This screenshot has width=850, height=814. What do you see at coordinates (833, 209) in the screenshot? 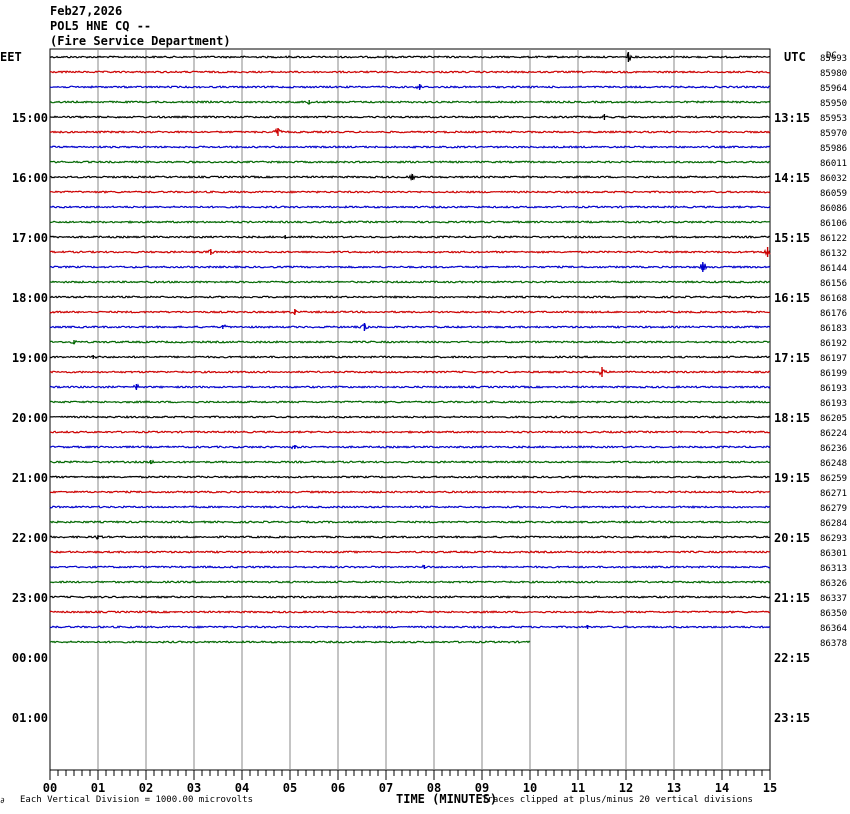
I see `row-count-label: 86086` at bounding box center [833, 209].